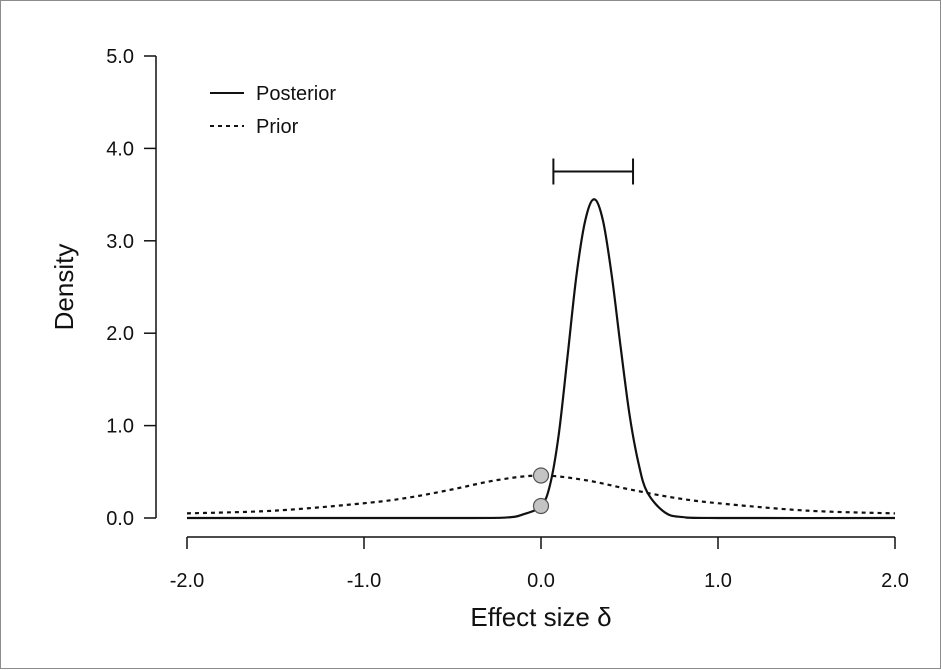  I want to click on y-tick-label: 5.0, so click(120, 57).